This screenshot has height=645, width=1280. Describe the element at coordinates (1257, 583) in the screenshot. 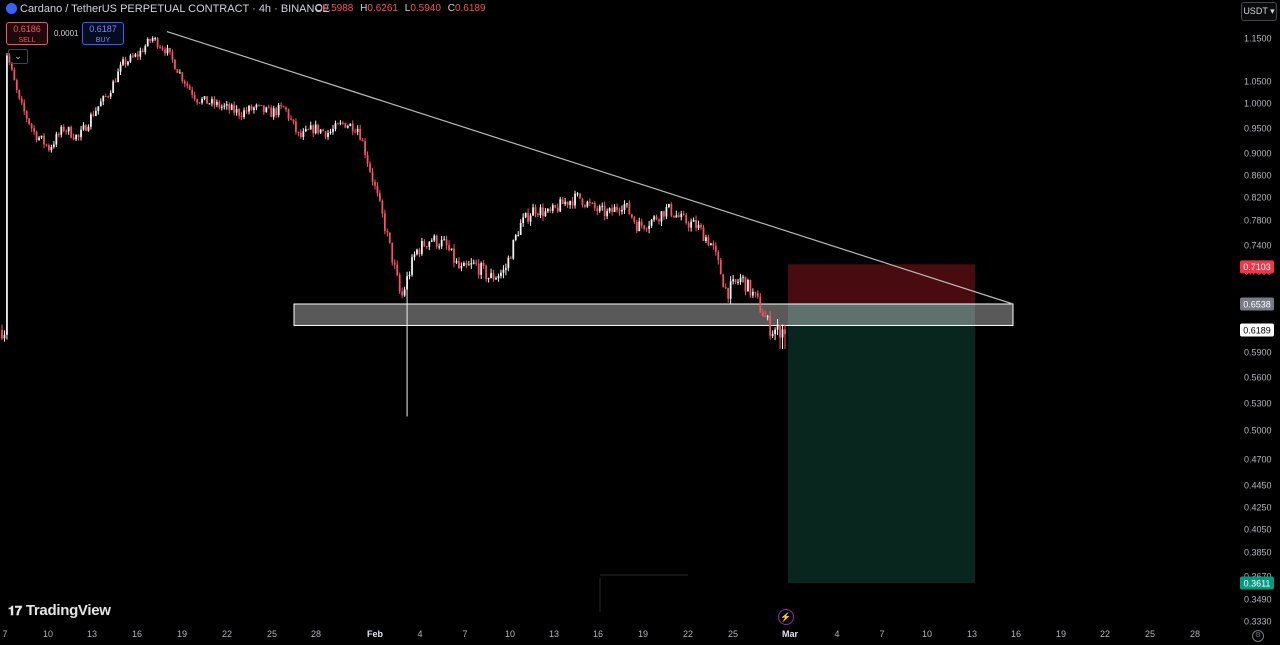

I see `target-price-label: 0.3611` at that location.